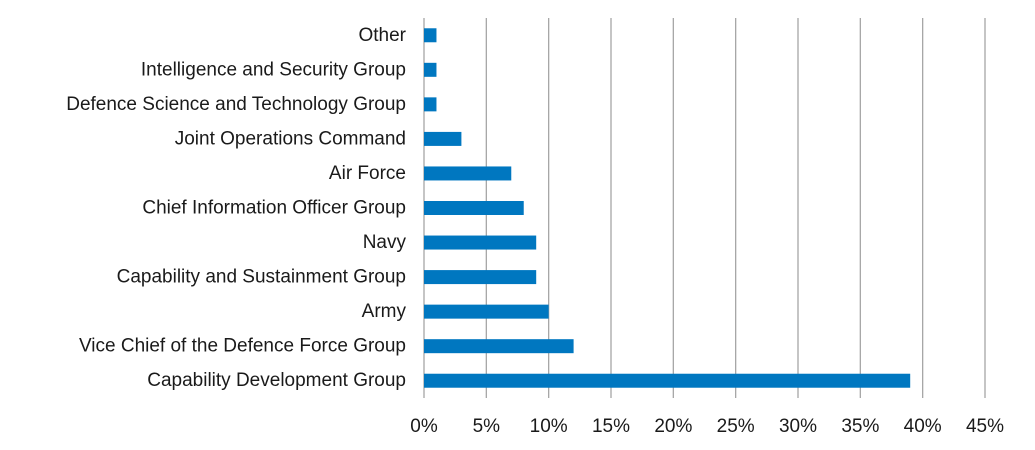 This screenshot has height=450, width=1035. I want to click on x-tick-label: 0%, so click(424, 426).